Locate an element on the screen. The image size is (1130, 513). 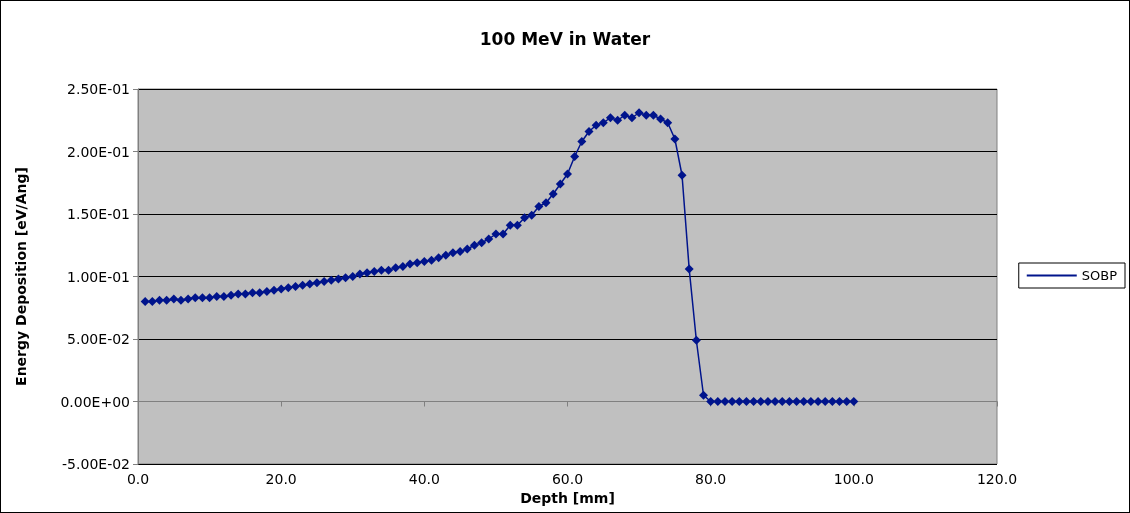
x-tick-label: 120.0 is located at coordinates (997, 479).